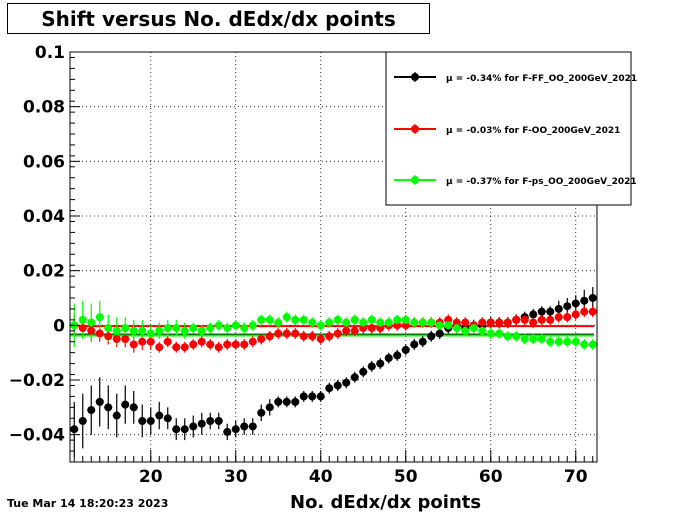  I want to click on legend-label: μ = -0.03% for F-OO_200GeV_2021, so click(533, 131).